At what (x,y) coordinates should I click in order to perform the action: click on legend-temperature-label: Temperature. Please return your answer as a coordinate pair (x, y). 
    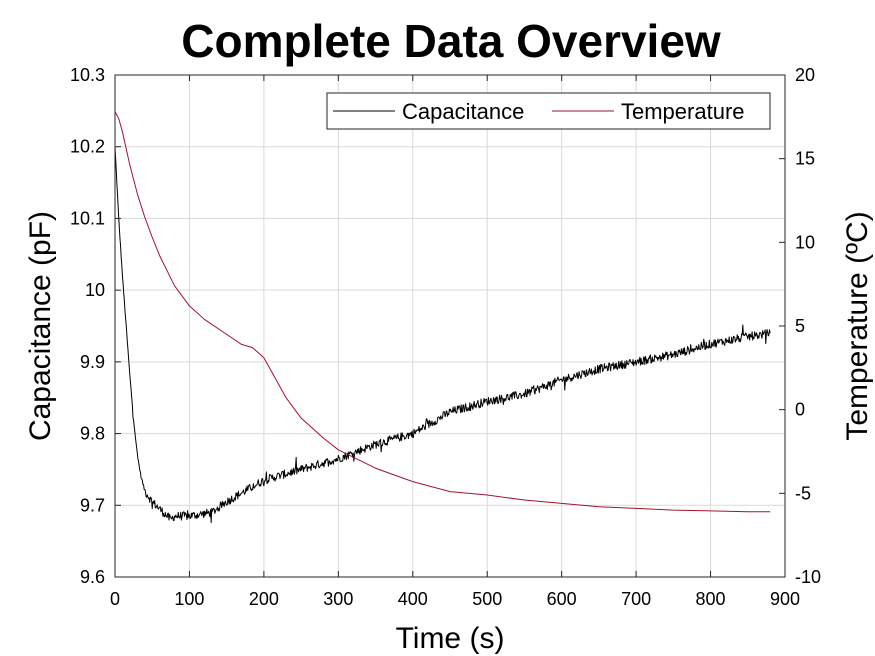
    Looking at the image, I should click on (683, 111).